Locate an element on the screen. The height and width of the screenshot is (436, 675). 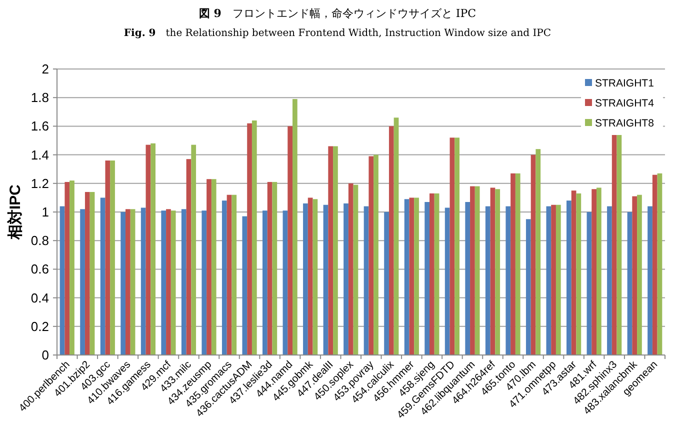
y-tick-label: 1 is located at coordinates (45, 212).